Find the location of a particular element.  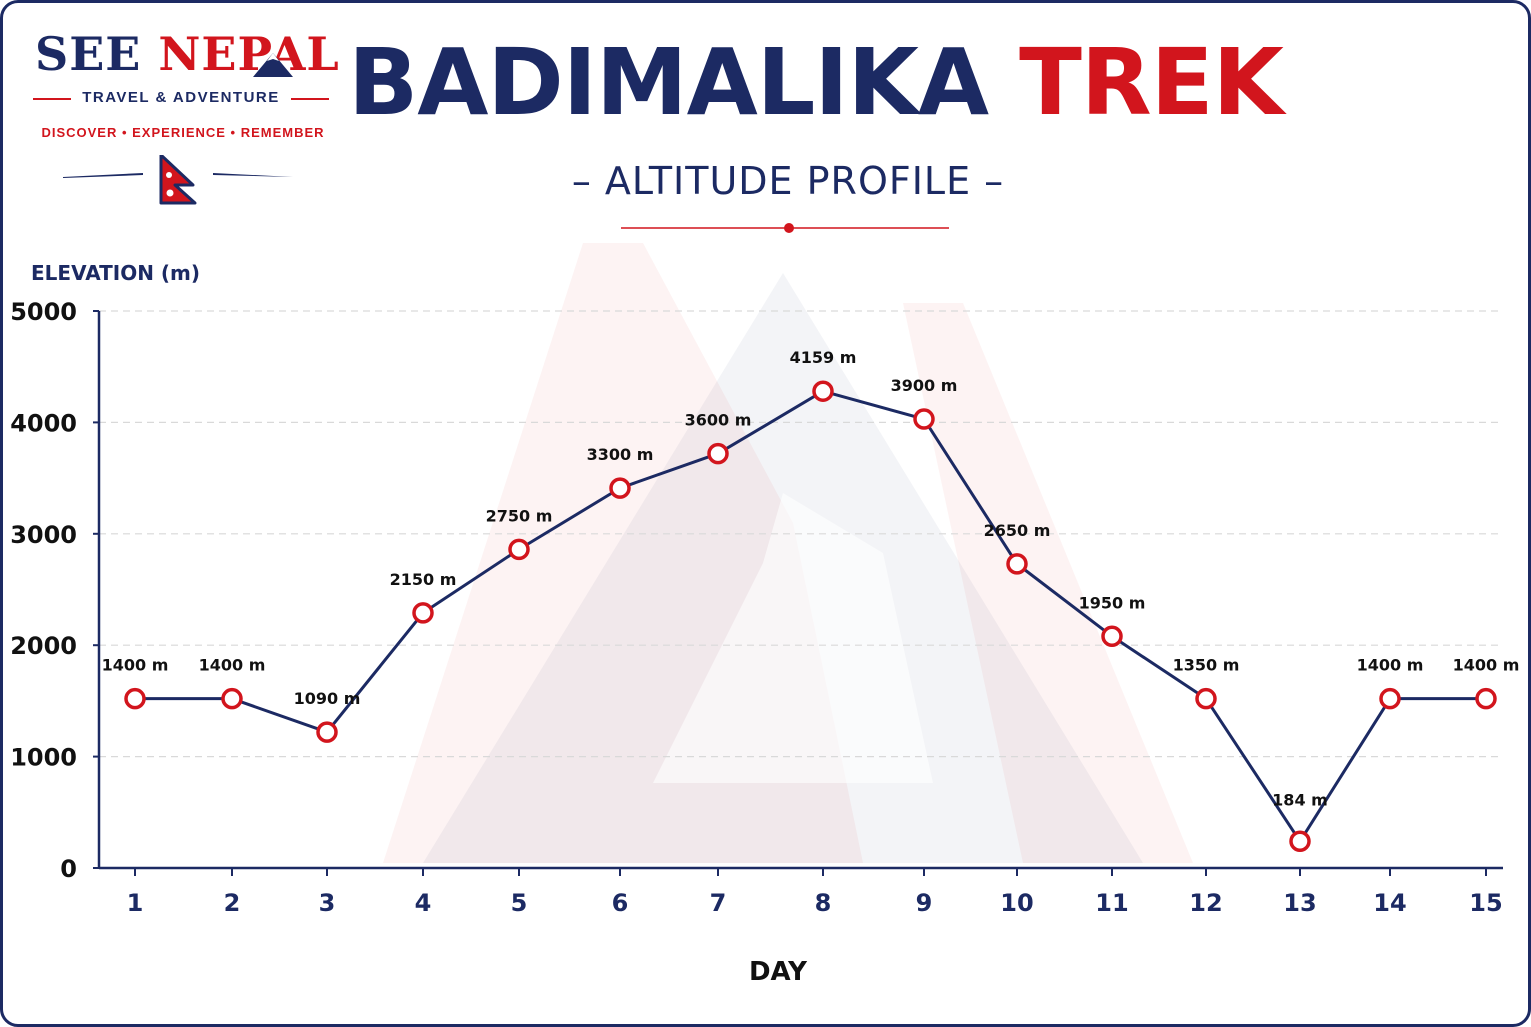

y-tick-labels: 0 1000 2000 3000 4000 5000 is located at coordinates (43, 590).